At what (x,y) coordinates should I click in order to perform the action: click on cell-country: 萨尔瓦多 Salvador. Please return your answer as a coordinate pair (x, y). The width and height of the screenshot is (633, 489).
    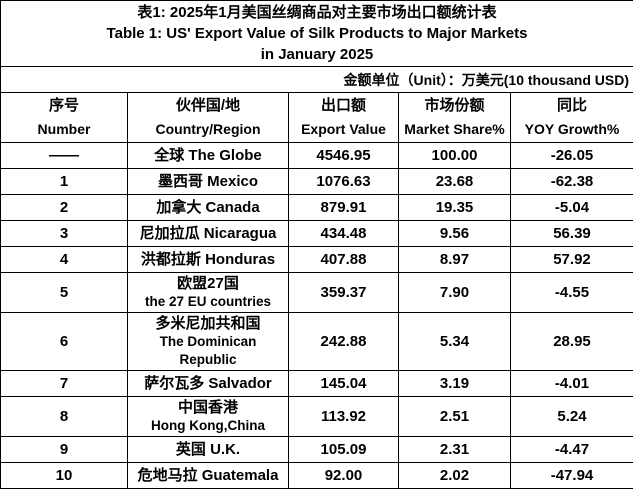
    Looking at the image, I should click on (208, 384).